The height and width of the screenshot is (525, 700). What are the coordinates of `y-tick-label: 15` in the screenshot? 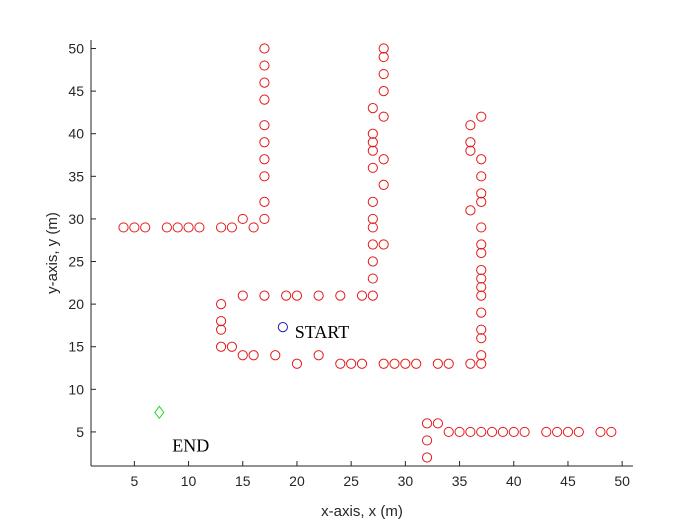 It's located at (76, 347).